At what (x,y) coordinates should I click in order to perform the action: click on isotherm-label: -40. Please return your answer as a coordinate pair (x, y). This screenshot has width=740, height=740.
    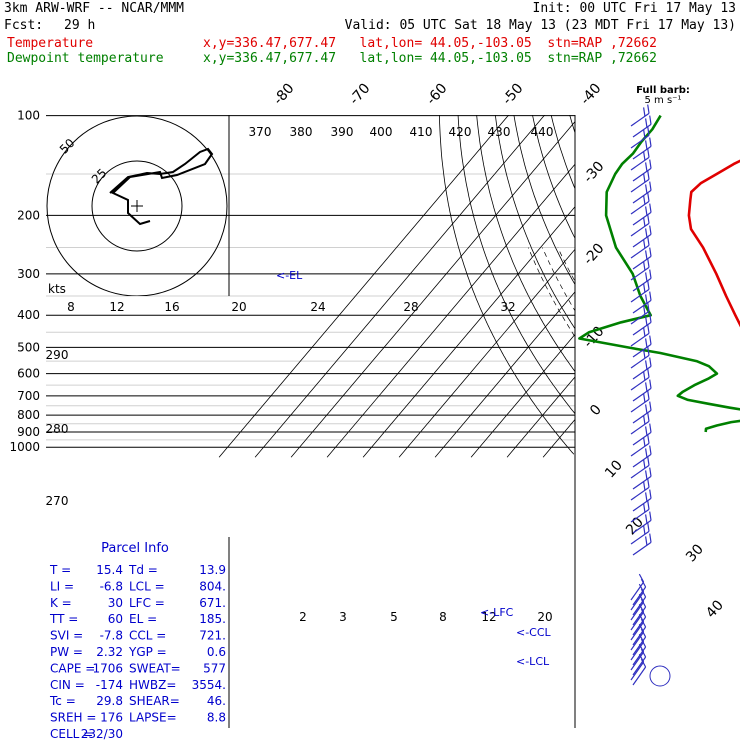
    Looking at the image, I should click on (590, 94).